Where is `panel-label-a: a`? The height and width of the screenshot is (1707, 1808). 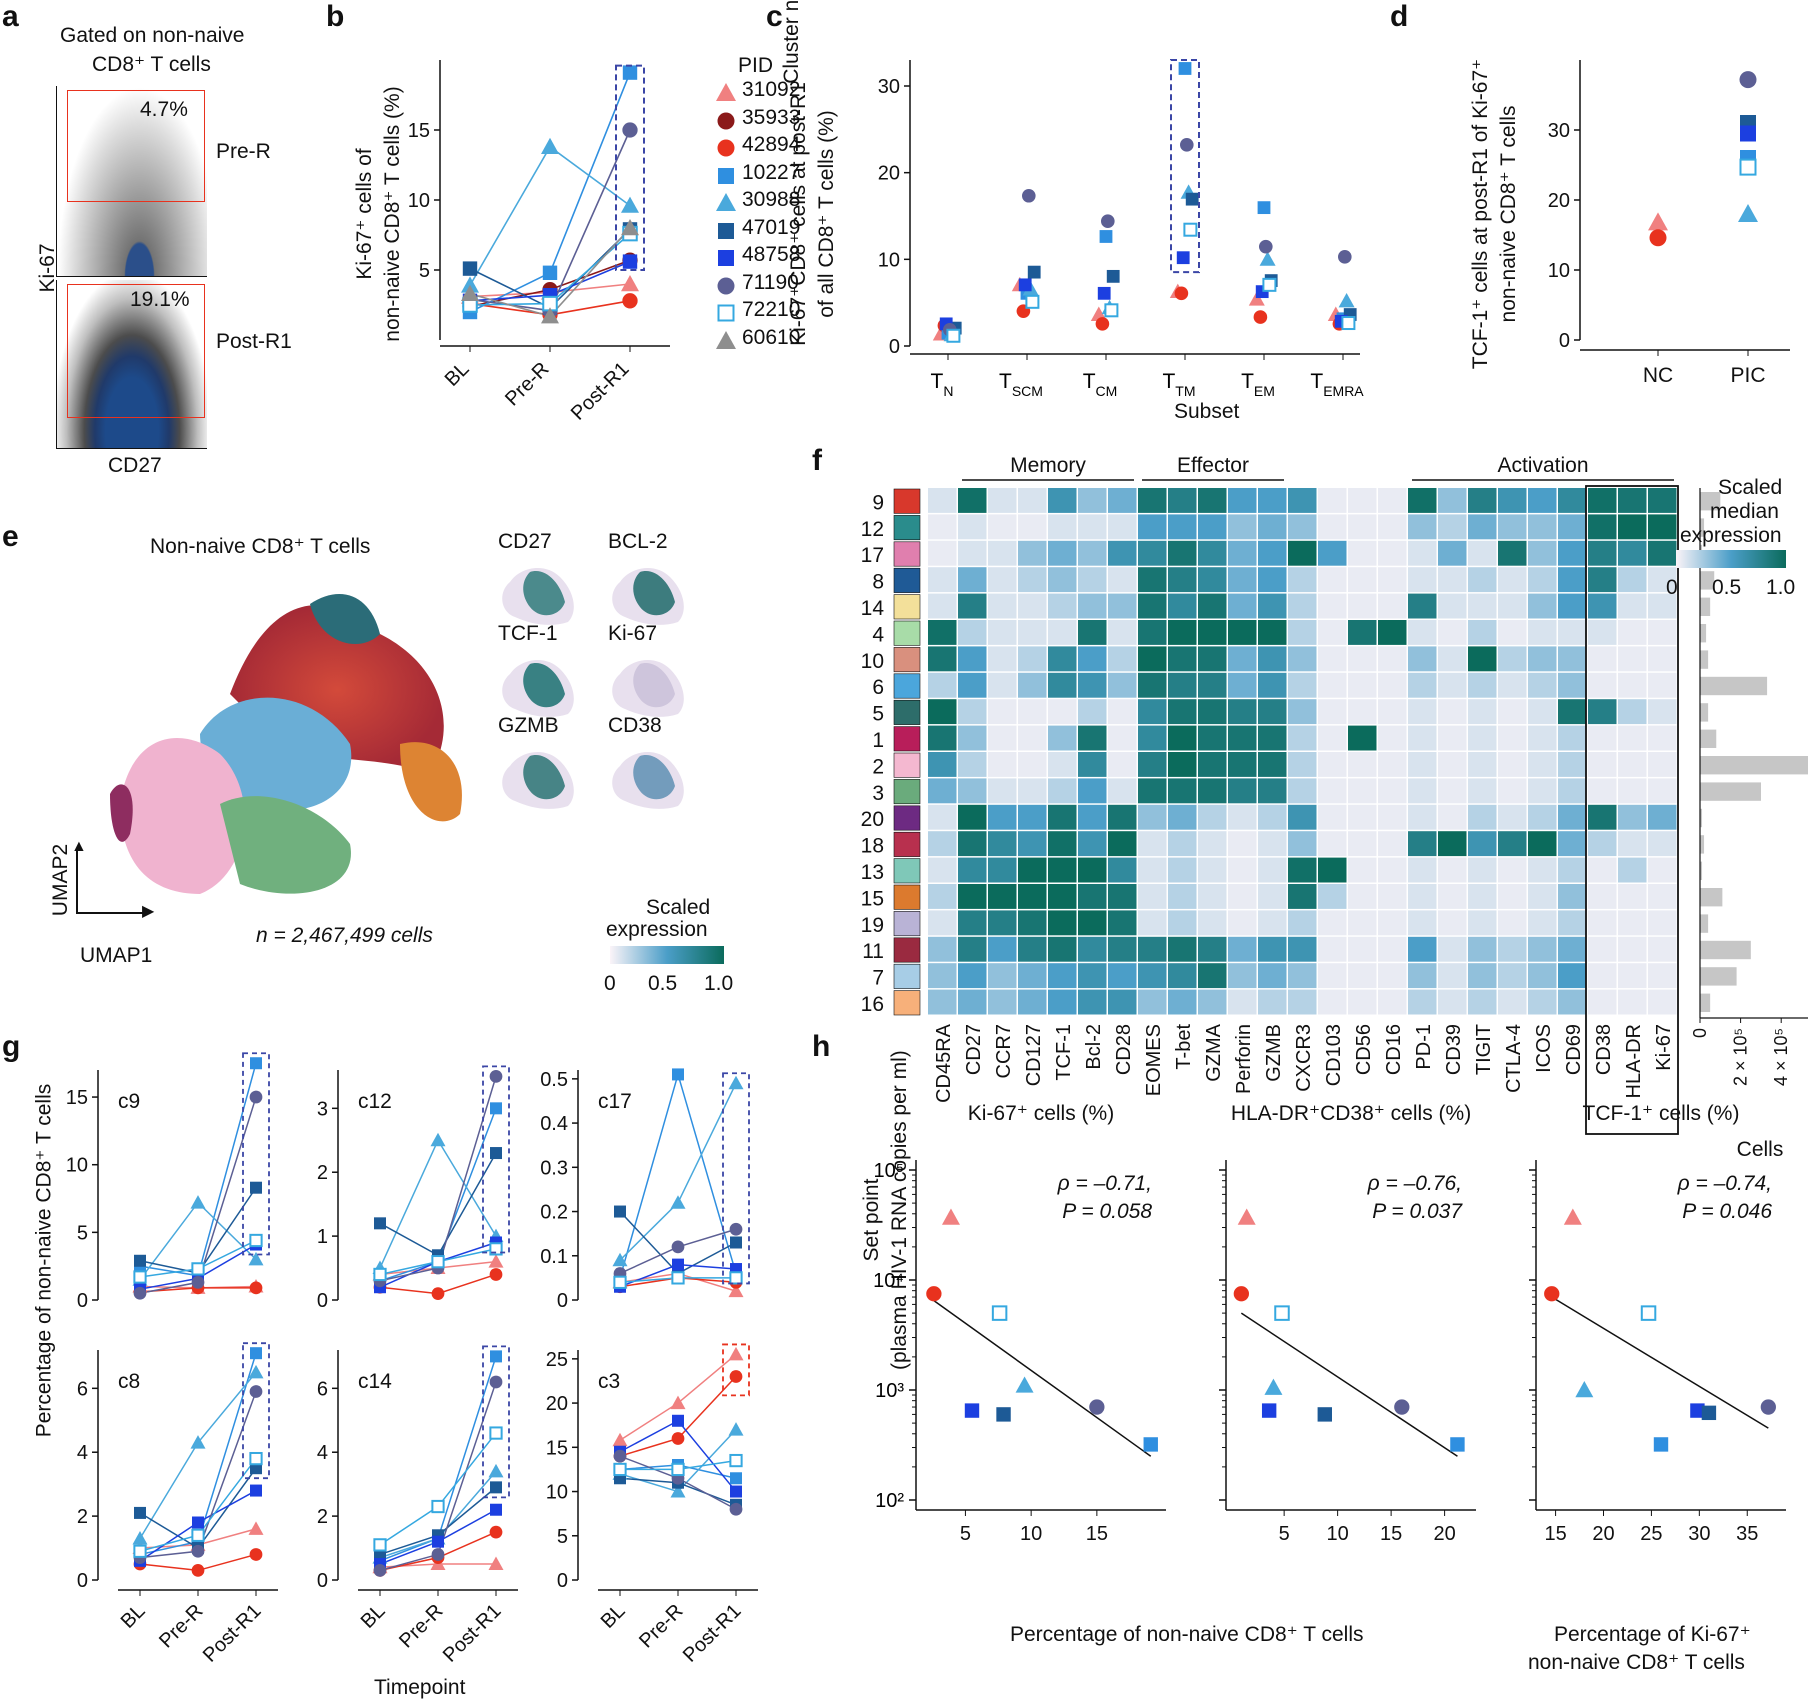 panel-label-a: a is located at coordinates (10, 16).